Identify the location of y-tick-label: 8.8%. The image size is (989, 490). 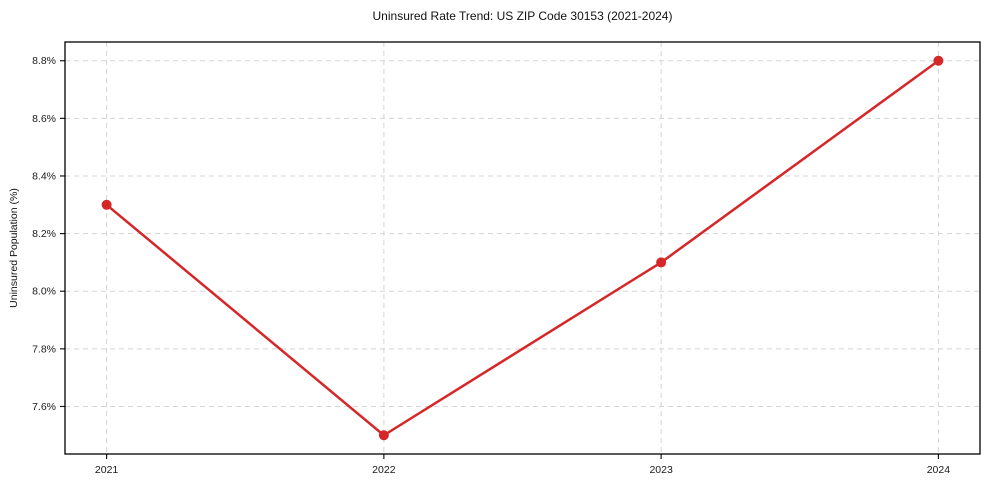
(44, 61).